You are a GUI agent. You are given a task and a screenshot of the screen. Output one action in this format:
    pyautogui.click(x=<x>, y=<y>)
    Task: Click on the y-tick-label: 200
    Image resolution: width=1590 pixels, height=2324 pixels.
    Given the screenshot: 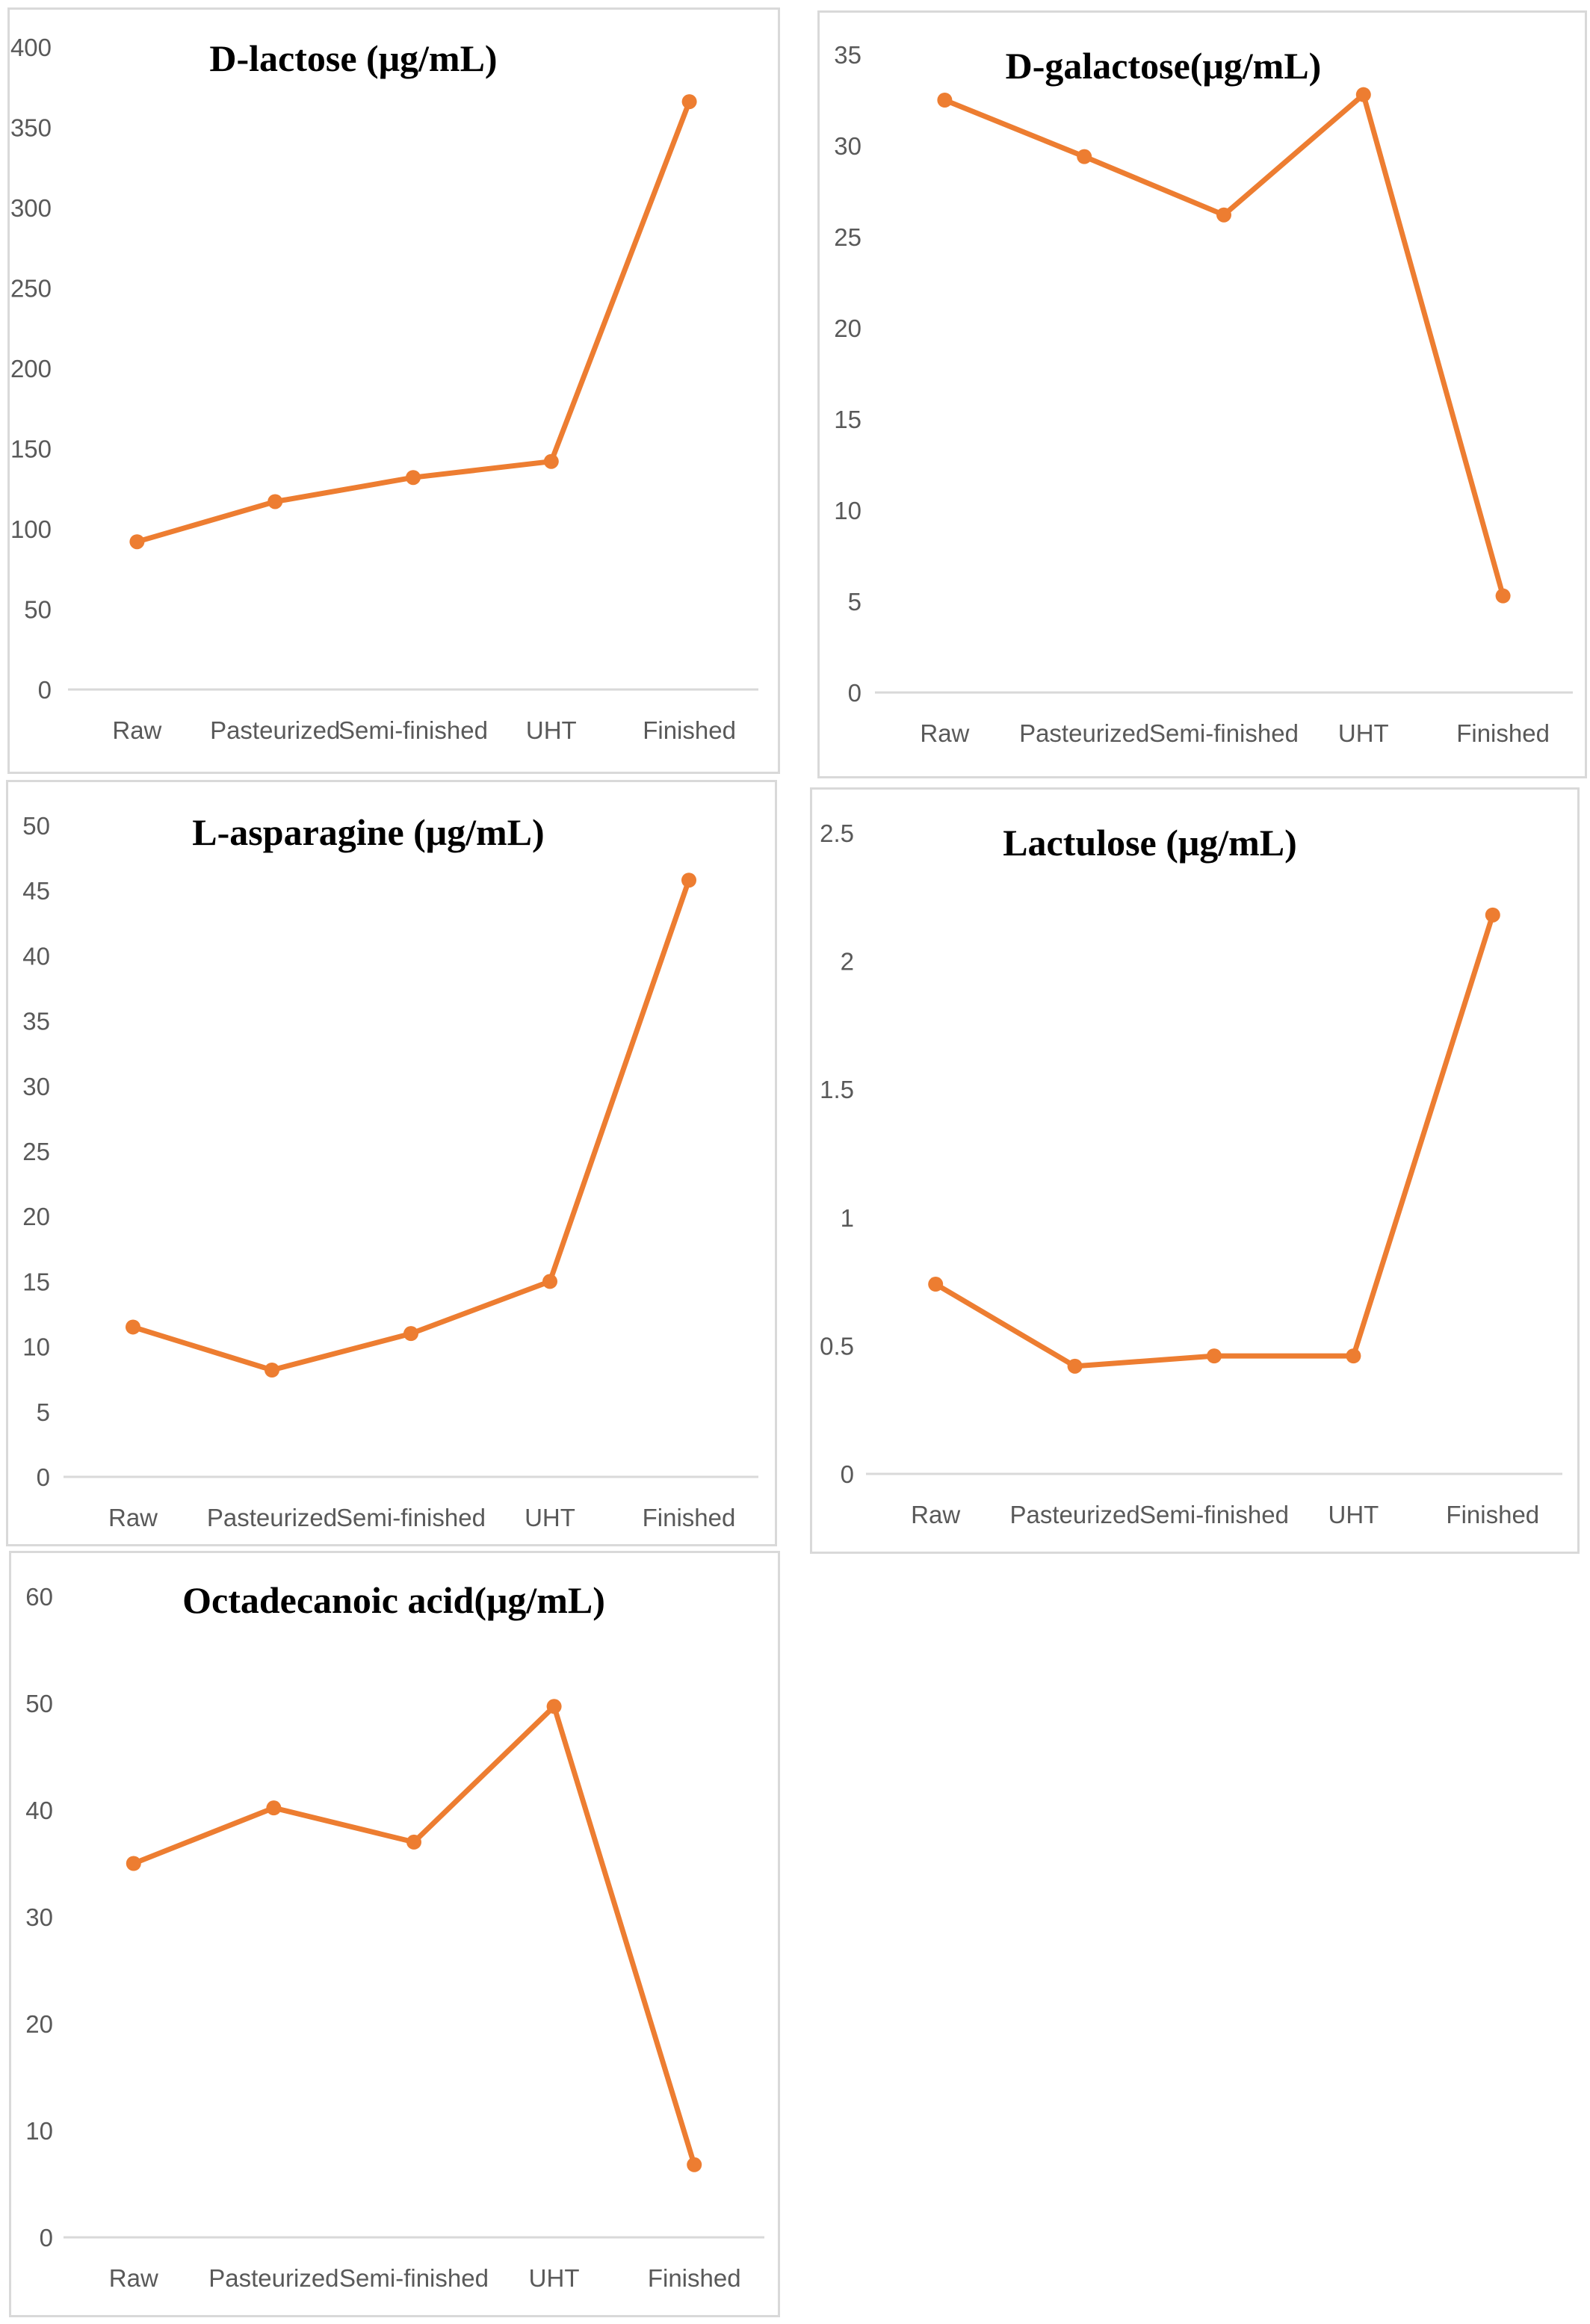 What is the action you would take?
    pyautogui.click(x=31, y=368)
    